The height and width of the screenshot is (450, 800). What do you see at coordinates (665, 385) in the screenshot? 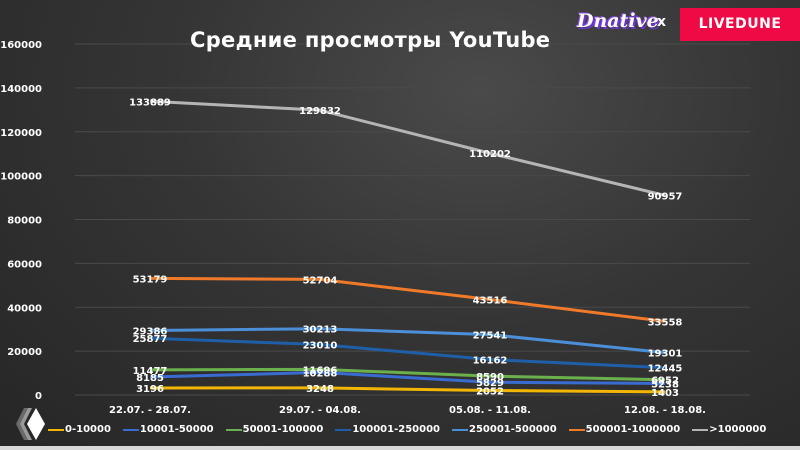
I see `data-label: 5238` at bounding box center [665, 385].